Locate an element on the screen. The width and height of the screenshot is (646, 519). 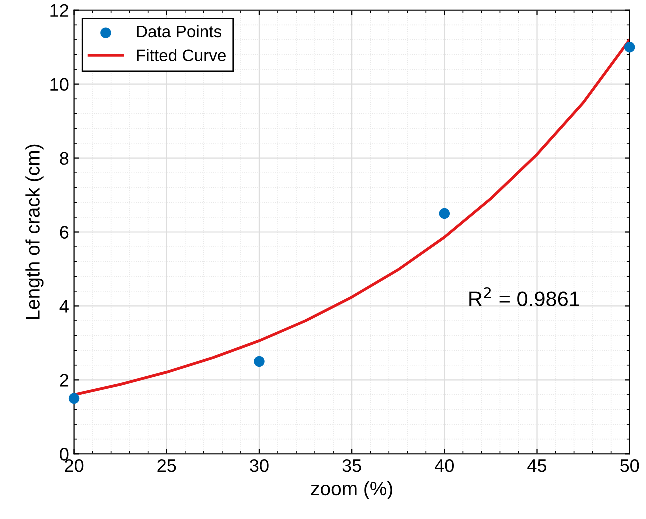
y-axis-title: Length of crack (cm) is located at coordinates (35, 232).